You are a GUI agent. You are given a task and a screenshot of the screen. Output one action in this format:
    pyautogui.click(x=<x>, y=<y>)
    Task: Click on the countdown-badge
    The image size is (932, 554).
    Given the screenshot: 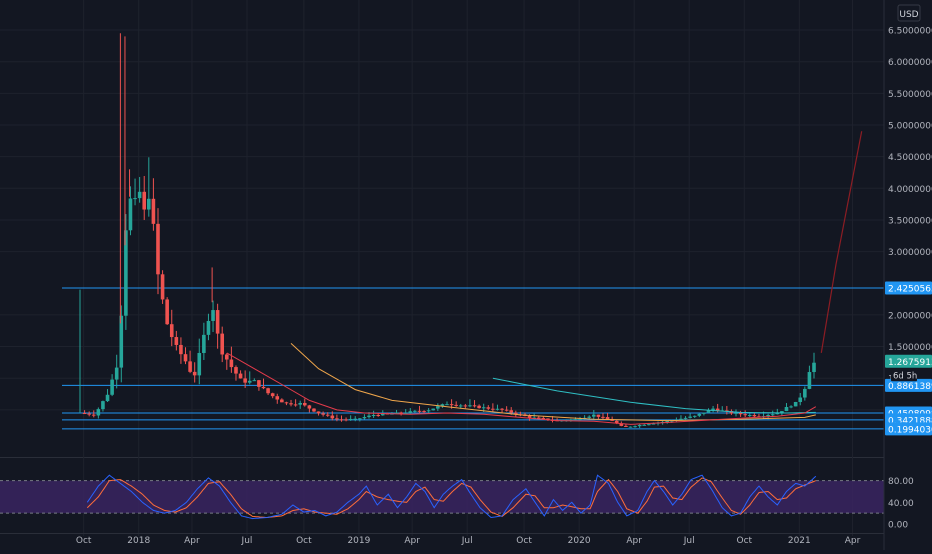 What is the action you would take?
    pyautogui.click(x=904, y=375)
    